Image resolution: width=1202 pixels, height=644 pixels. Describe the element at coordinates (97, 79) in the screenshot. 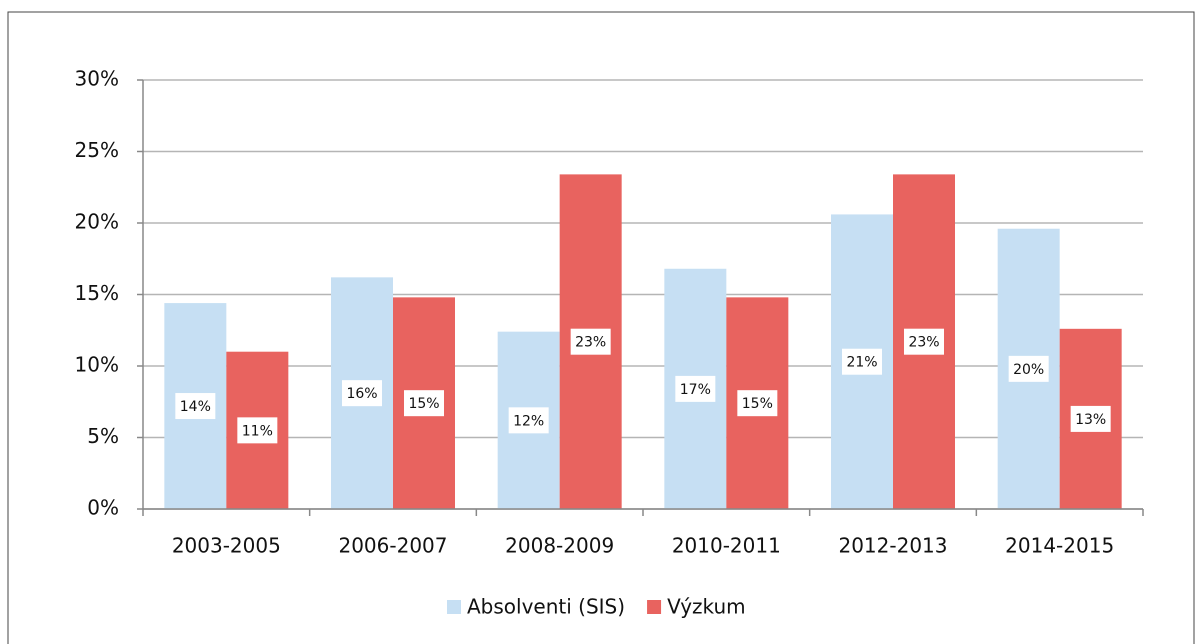

I see `y-tick-label: 30%` at that location.